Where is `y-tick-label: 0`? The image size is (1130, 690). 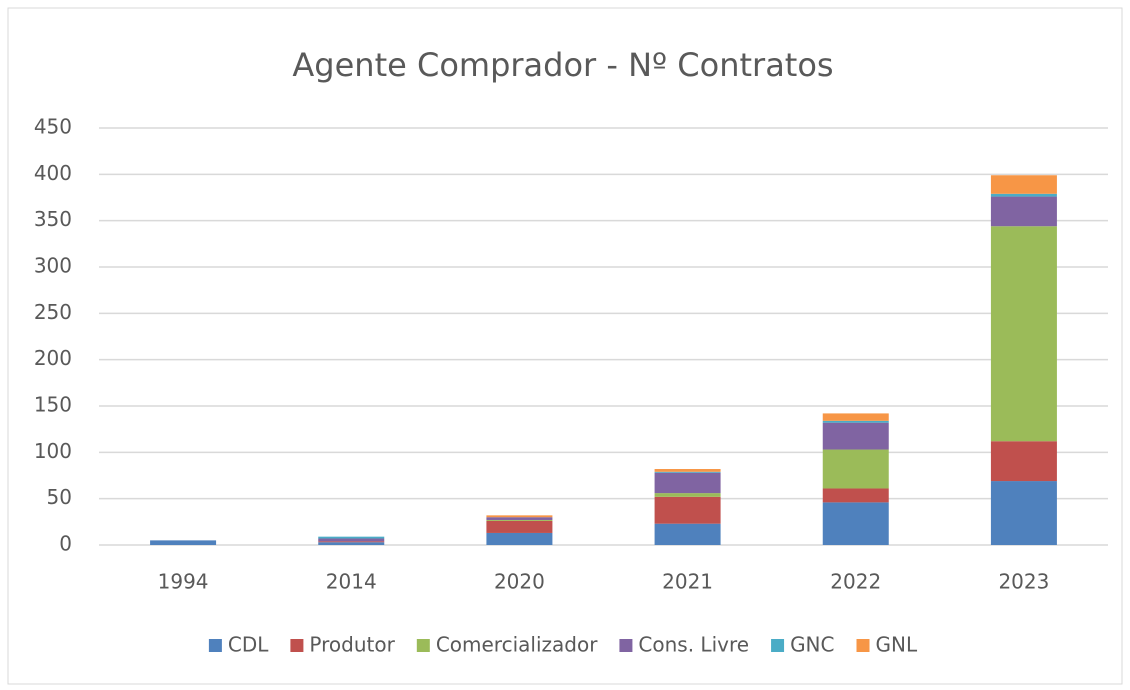
y-tick-label: 0 is located at coordinates (65, 544).